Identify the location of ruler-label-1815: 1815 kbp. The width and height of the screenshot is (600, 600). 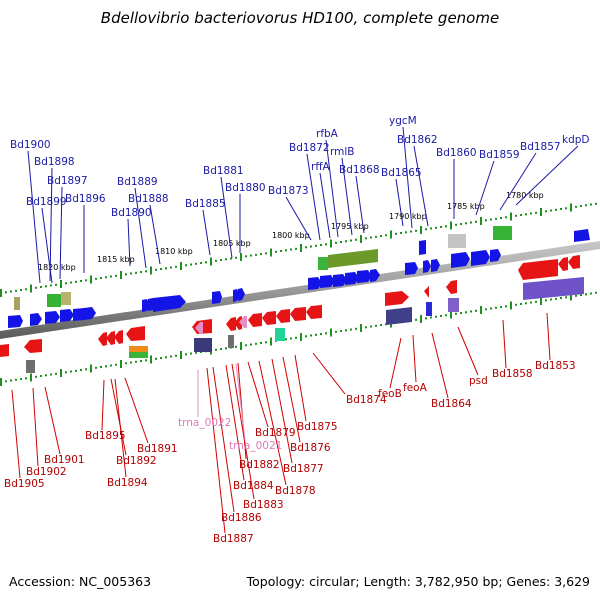
(116, 259).